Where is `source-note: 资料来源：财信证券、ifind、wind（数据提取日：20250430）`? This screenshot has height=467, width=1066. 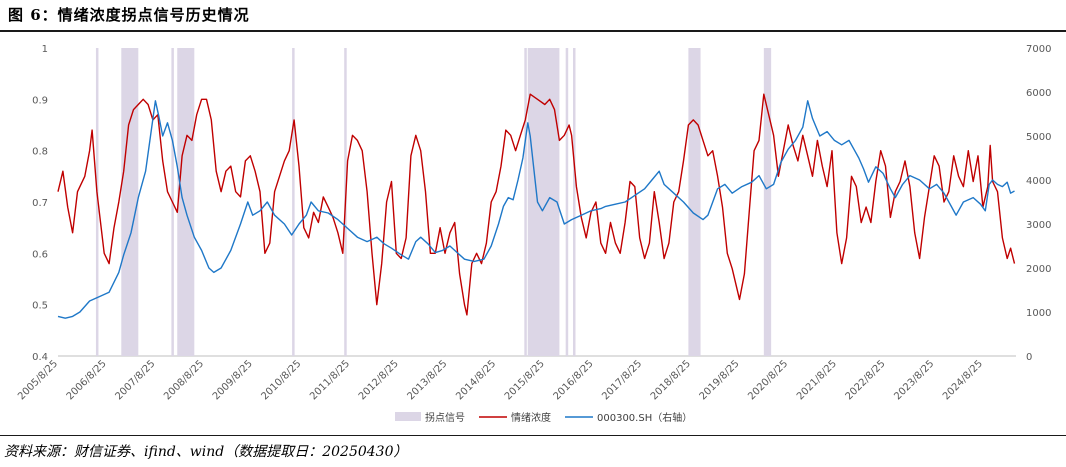 source-note: 资料来源：财信证券、ifind、wind（数据提取日：20250430） is located at coordinates (206, 452).